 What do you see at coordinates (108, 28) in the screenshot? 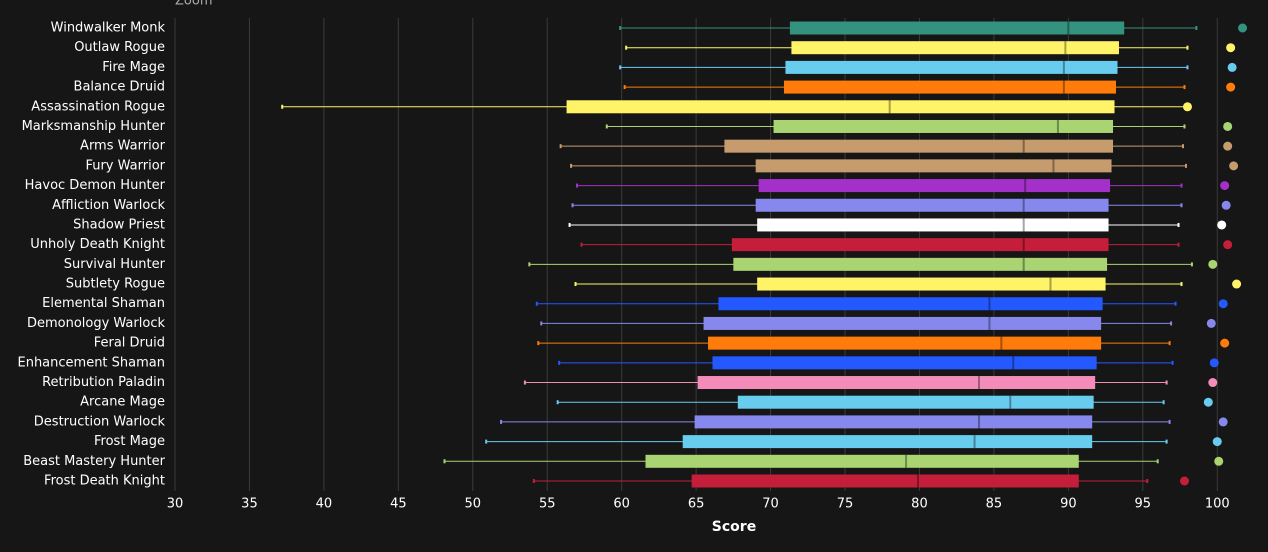
I see `category-label: Windwalker Monk` at bounding box center [108, 28].